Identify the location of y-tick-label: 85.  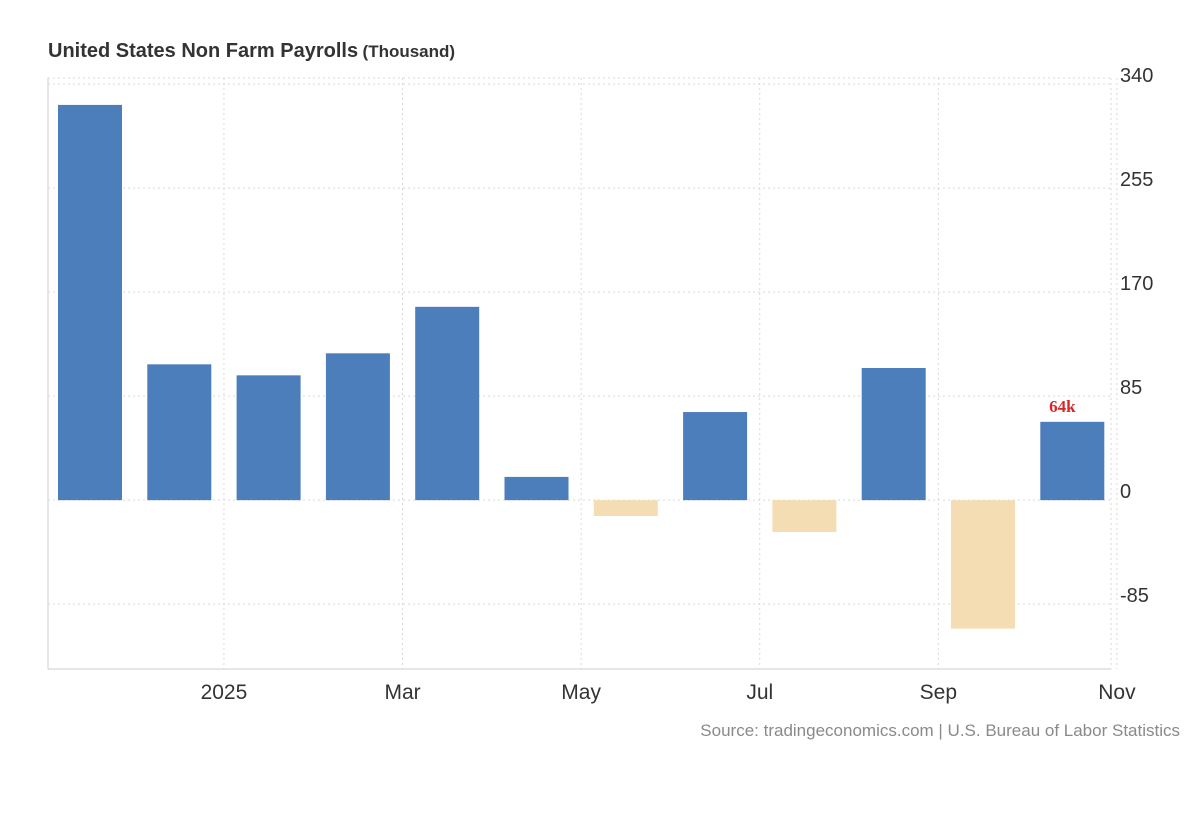
(1131, 388).